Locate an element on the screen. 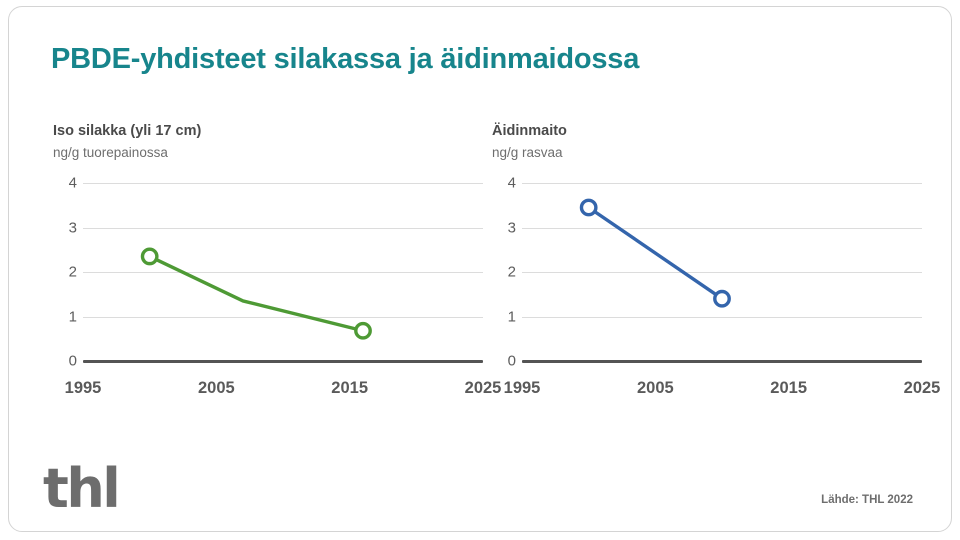  source-note: Lähde: THL 2022 is located at coordinates (867, 500).